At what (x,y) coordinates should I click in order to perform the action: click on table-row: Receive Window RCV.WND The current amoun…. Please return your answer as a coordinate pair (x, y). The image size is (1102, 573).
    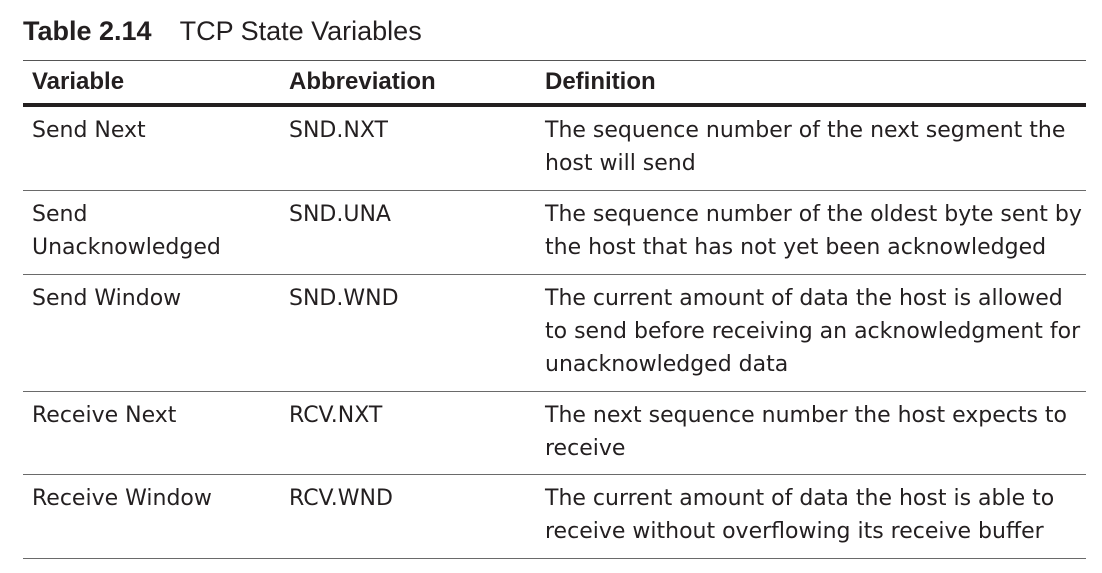
    Looking at the image, I should click on (554, 517).